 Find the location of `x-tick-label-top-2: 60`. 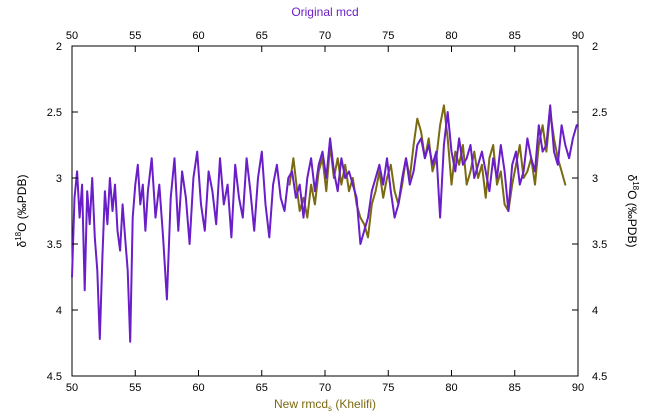

x-tick-label-top-2: 60 is located at coordinates (198, 36).